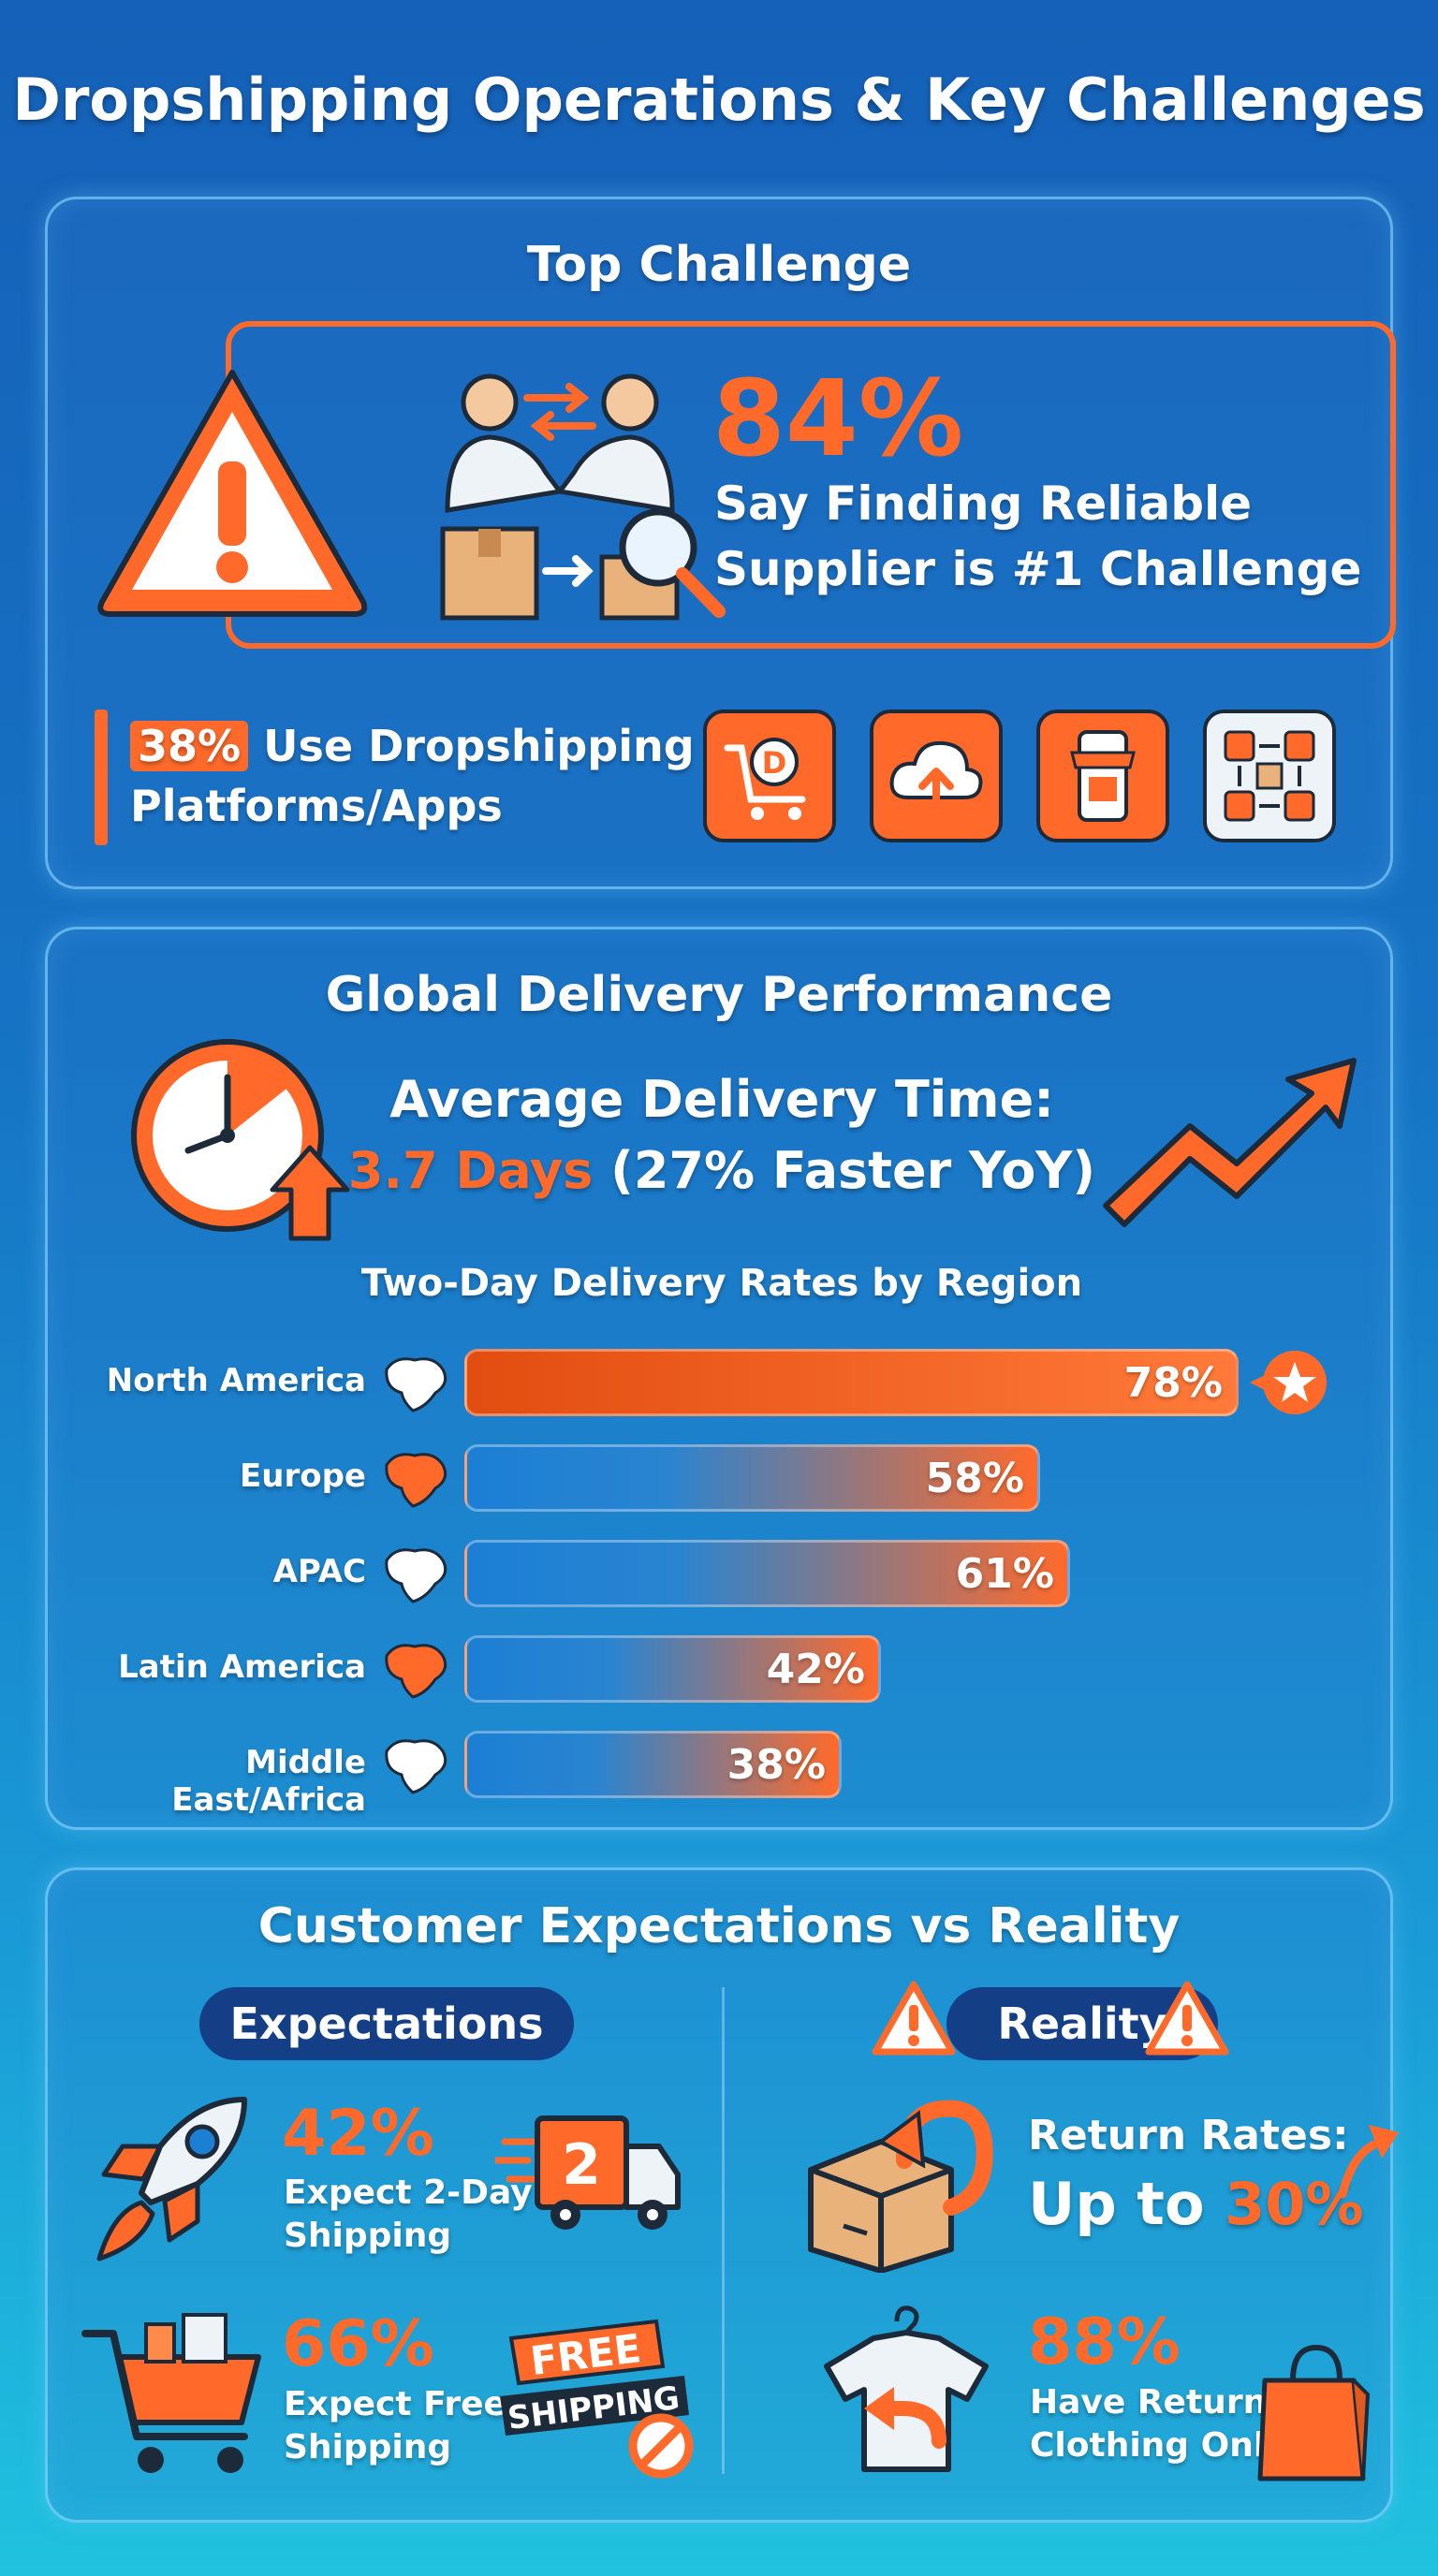  Describe the element at coordinates (581, 2165) in the screenshot. I see `truck-number: 2` at that location.